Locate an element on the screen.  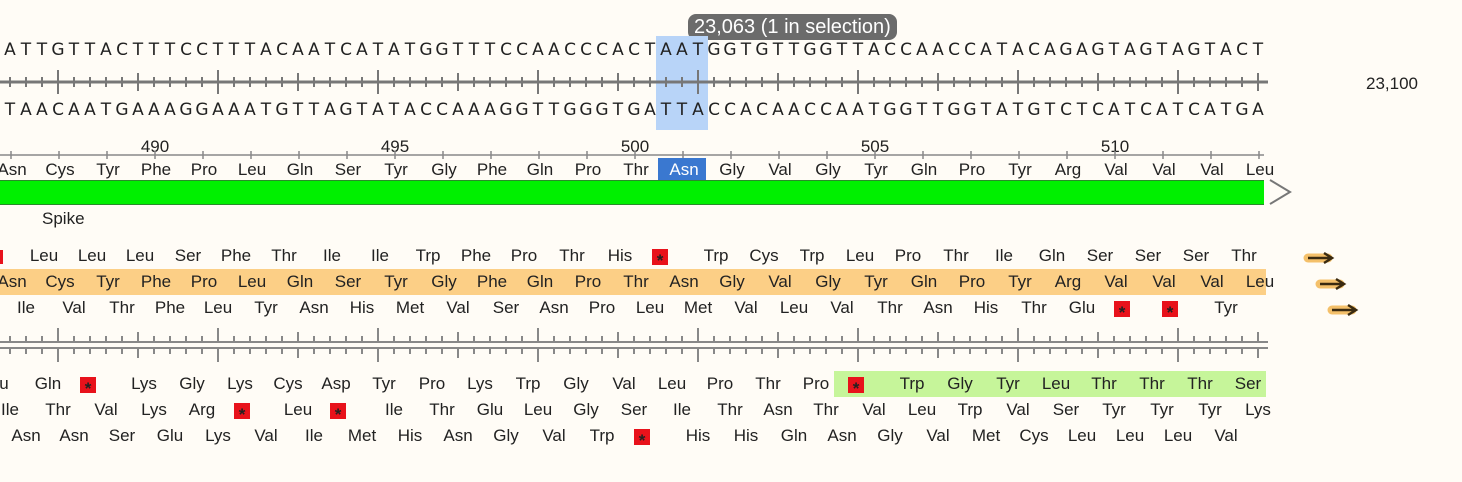
reverse-frame-1-residue: Gly is located at coordinates (192, 383).